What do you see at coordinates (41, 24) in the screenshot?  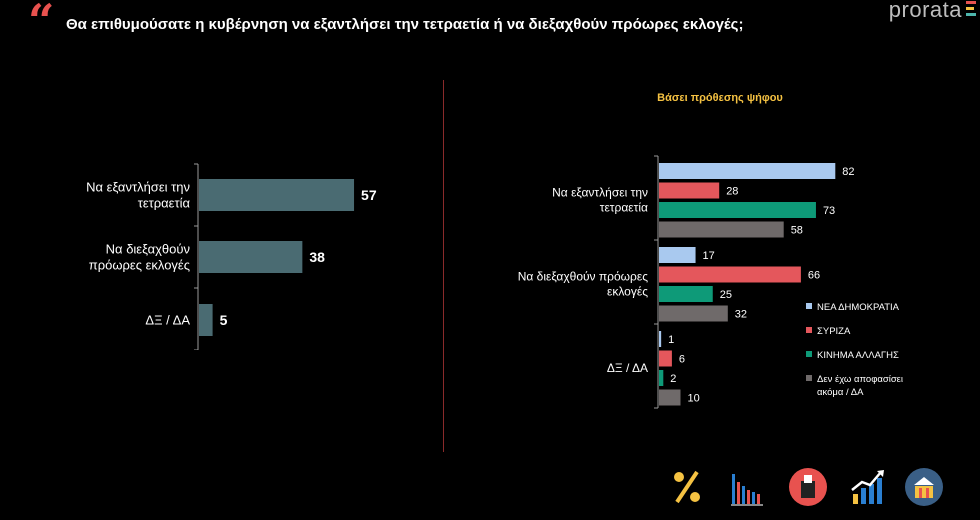 I see `quote-mark-icon: “` at bounding box center [41, 24].